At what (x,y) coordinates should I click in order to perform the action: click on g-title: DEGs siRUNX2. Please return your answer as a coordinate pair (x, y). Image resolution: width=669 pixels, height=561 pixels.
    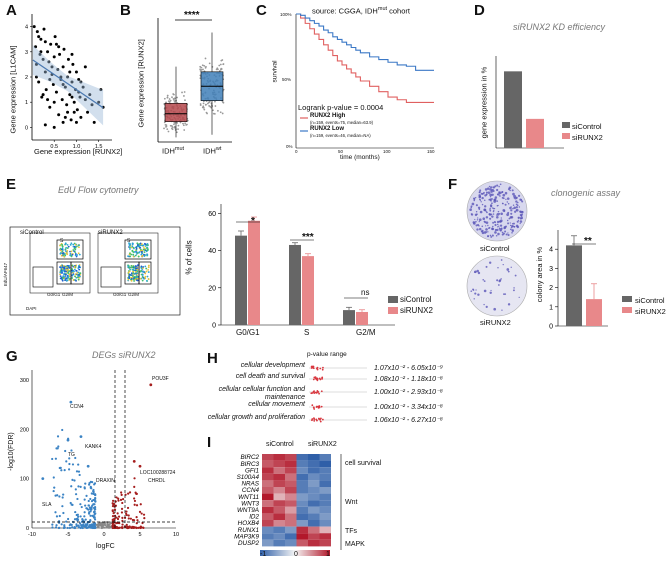
    Looking at the image, I should click on (124, 355).